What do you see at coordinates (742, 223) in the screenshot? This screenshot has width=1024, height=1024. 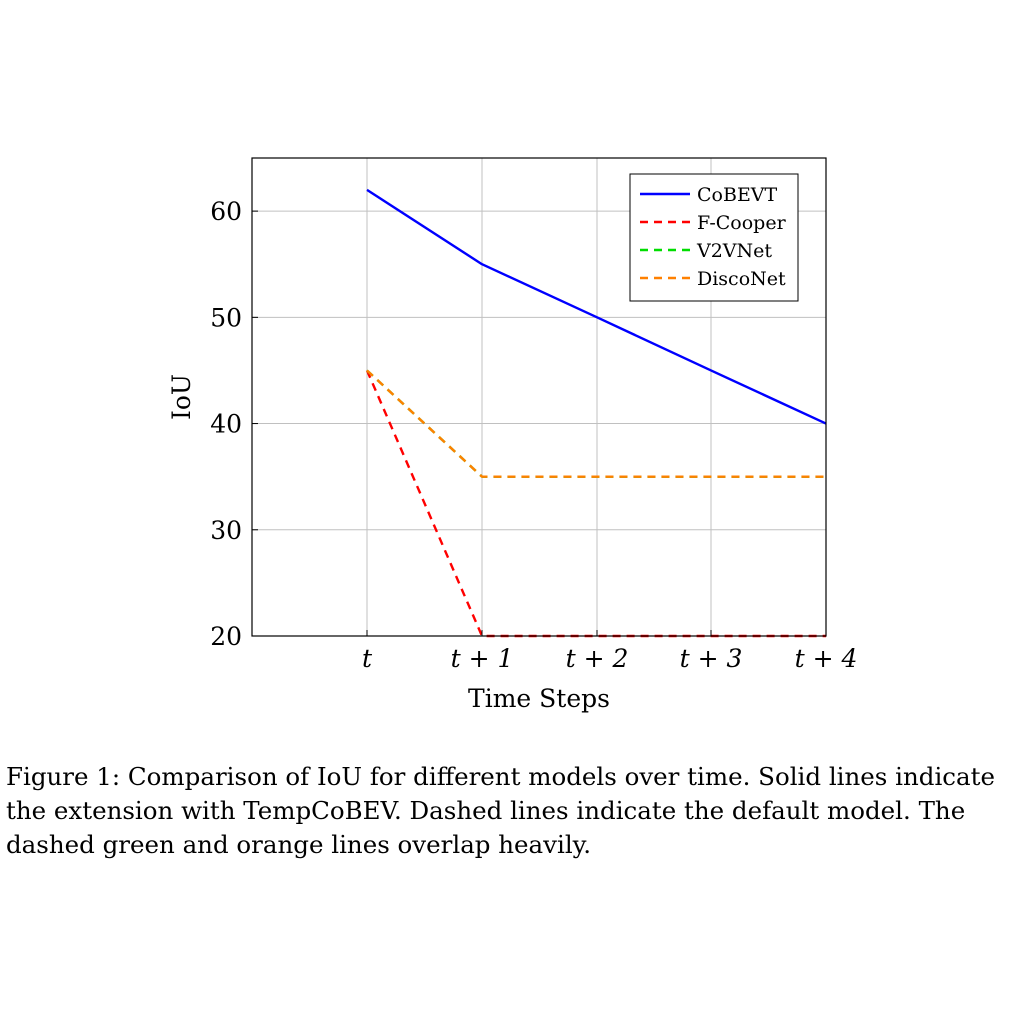 I see `legend-entry-label: F-Cooper` at bounding box center [742, 223].